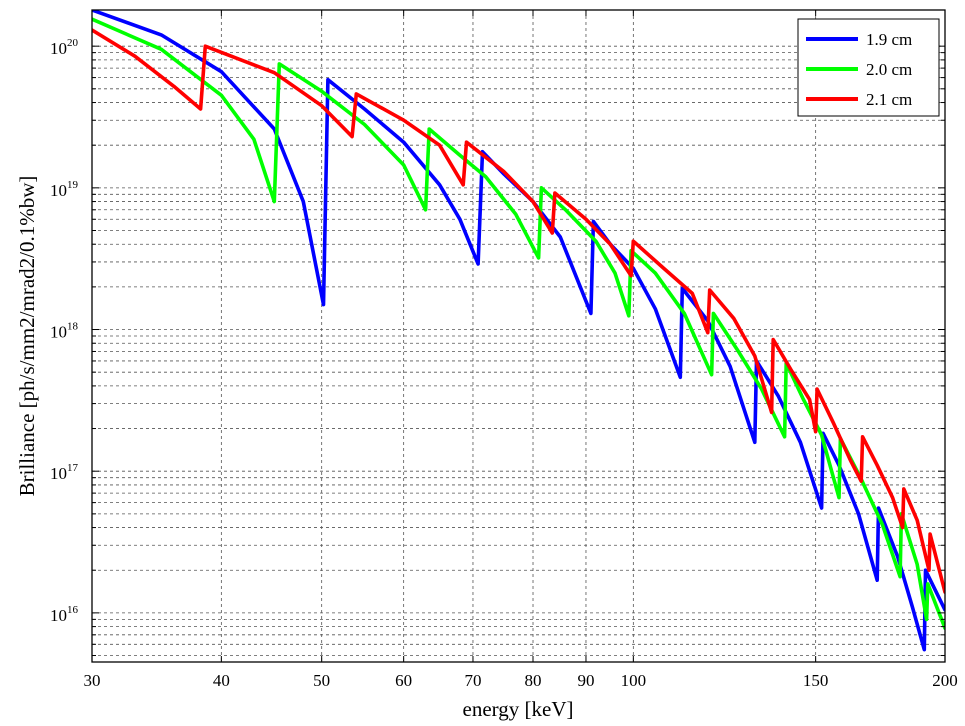 This screenshot has width=965, height=726. Describe the element at coordinates (221, 680) in the screenshot. I see `x-tick-label: 40` at that location.